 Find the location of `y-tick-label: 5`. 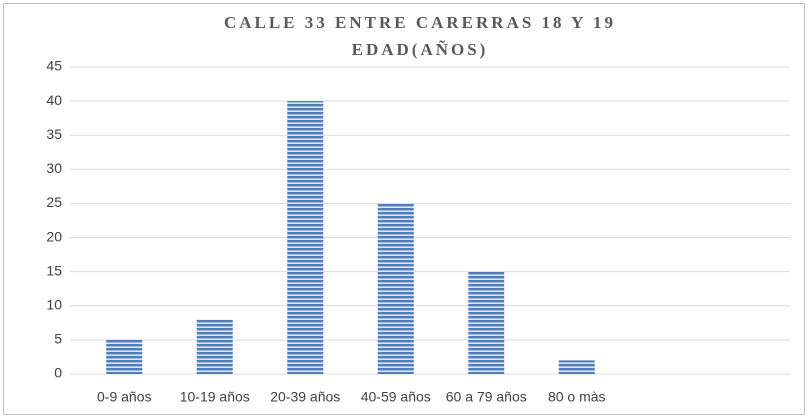

y-tick-label: 5 is located at coordinates (58, 339).